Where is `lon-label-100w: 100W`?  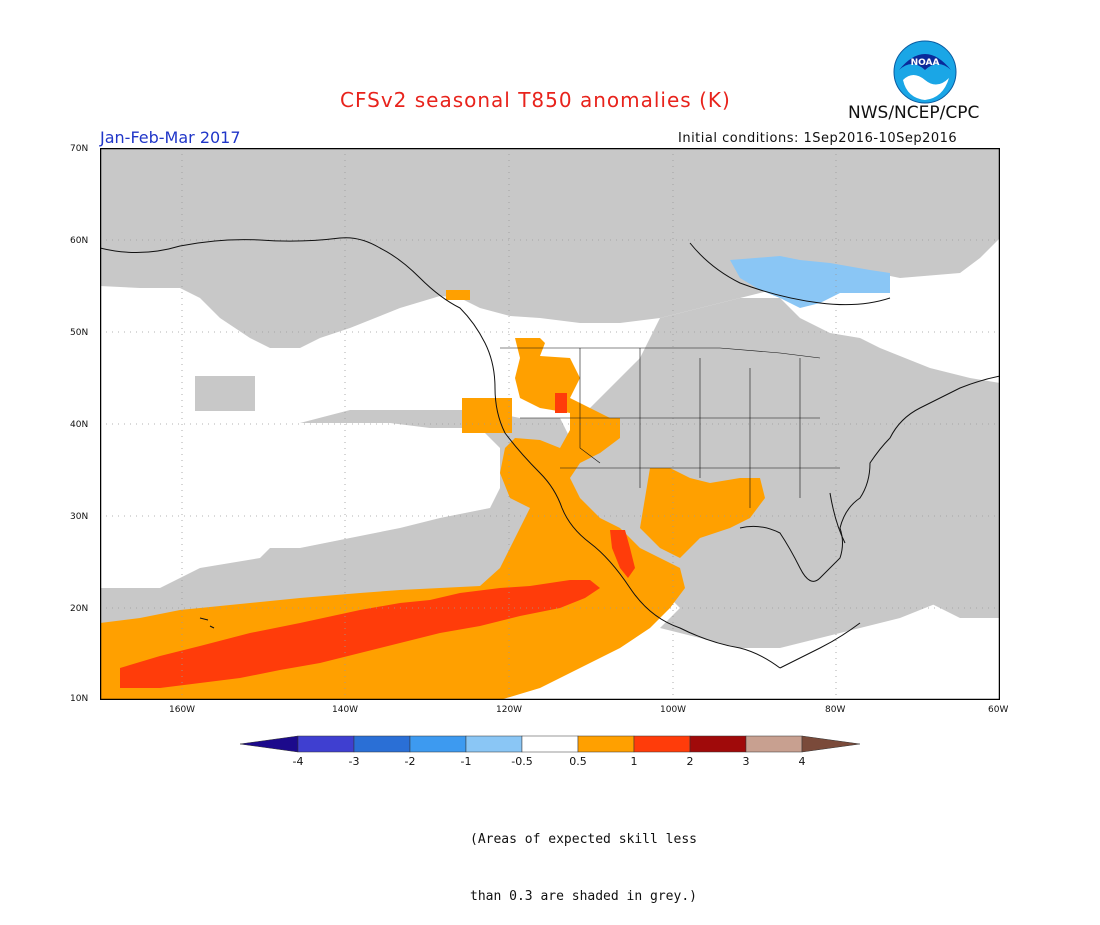
lon-label-100w: 100W is located at coordinates (673, 710).